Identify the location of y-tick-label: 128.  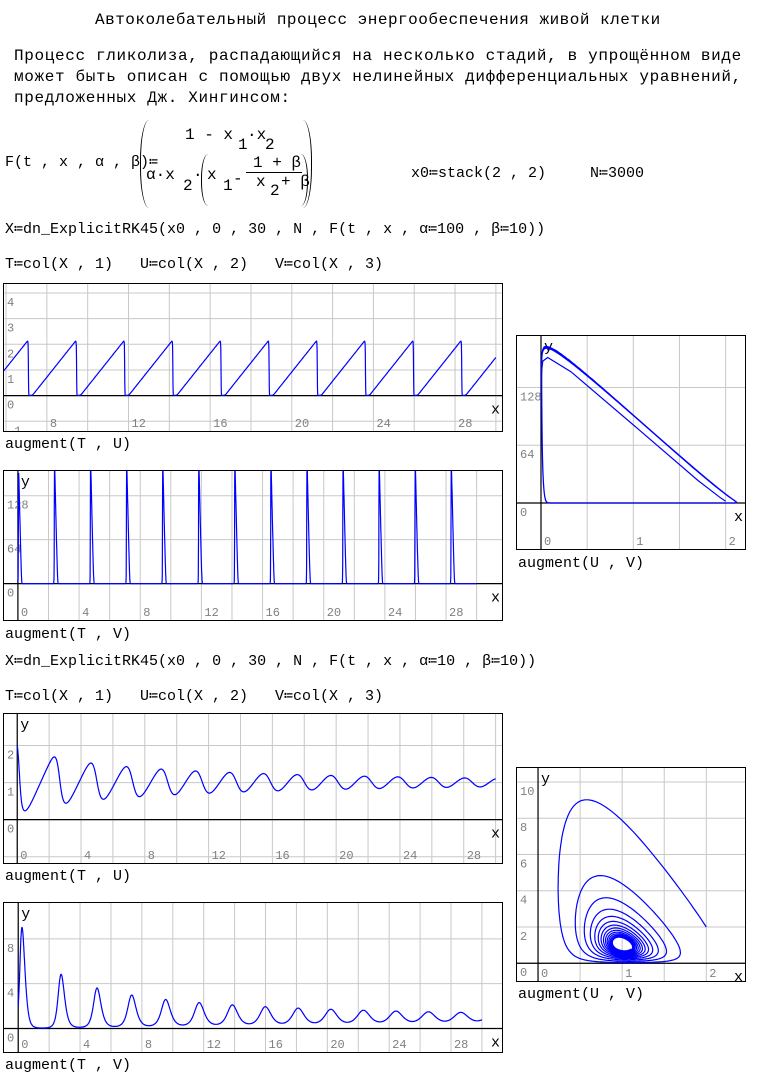
(531, 397).